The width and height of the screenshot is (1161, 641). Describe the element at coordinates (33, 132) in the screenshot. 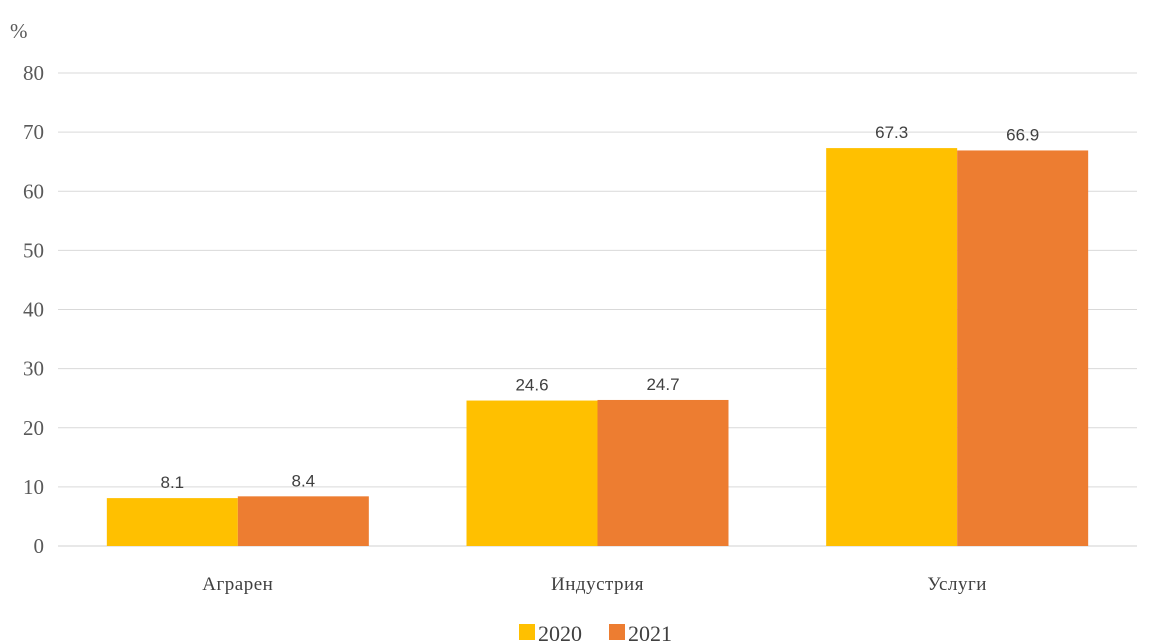

I see `y-tick-label: 70` at that location.